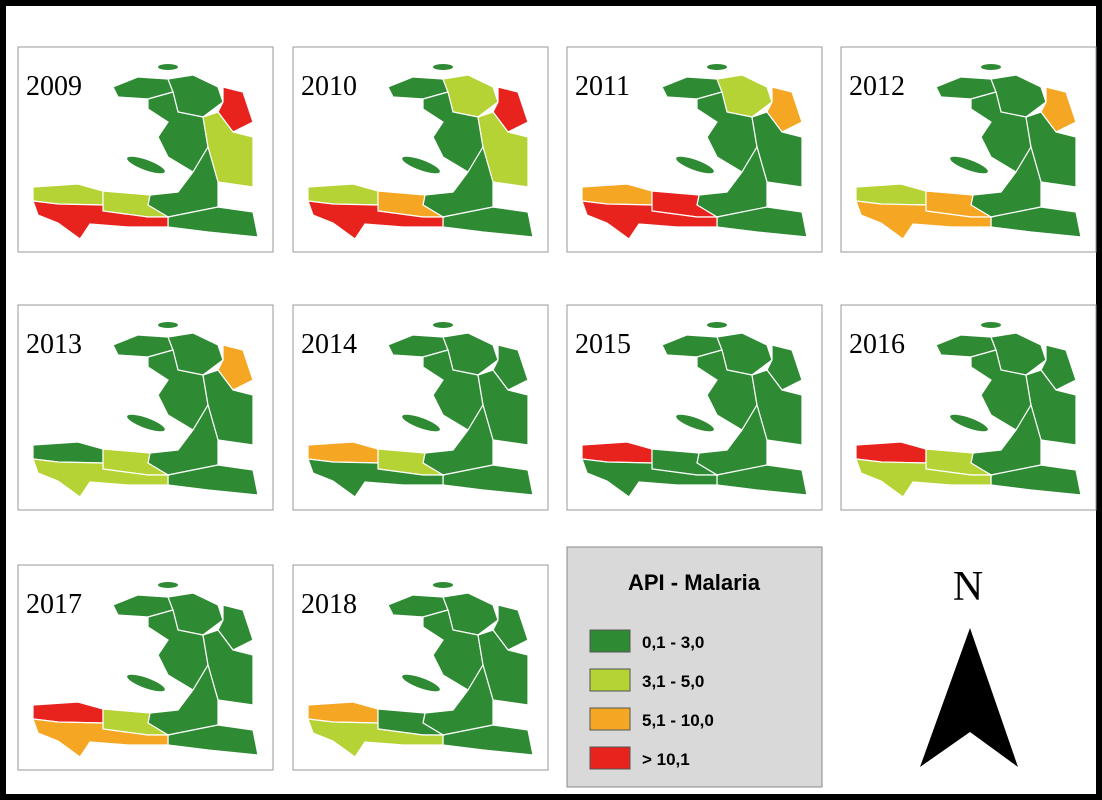 This screenshot has width=1102, height=800. I want to click on legend-title: API - Malaria, so click(694, 582).